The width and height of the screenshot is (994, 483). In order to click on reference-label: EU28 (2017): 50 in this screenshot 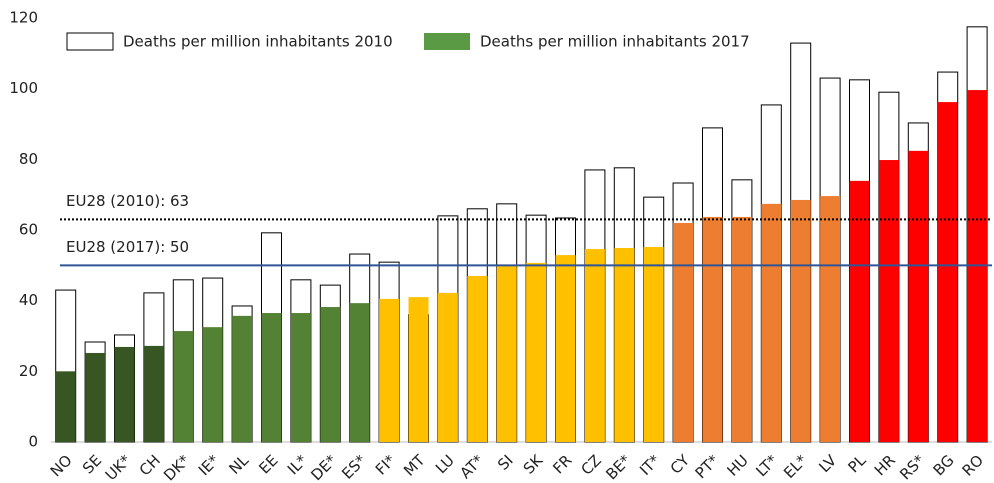, I will do `click(127, 247)`.